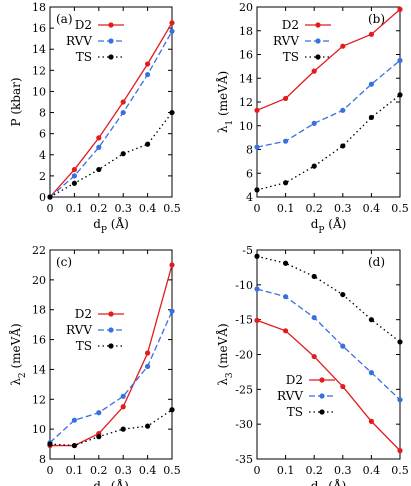 This screenshot has height=486, width=411. I want to click on legend-marker-rvv, so click(322, 396).